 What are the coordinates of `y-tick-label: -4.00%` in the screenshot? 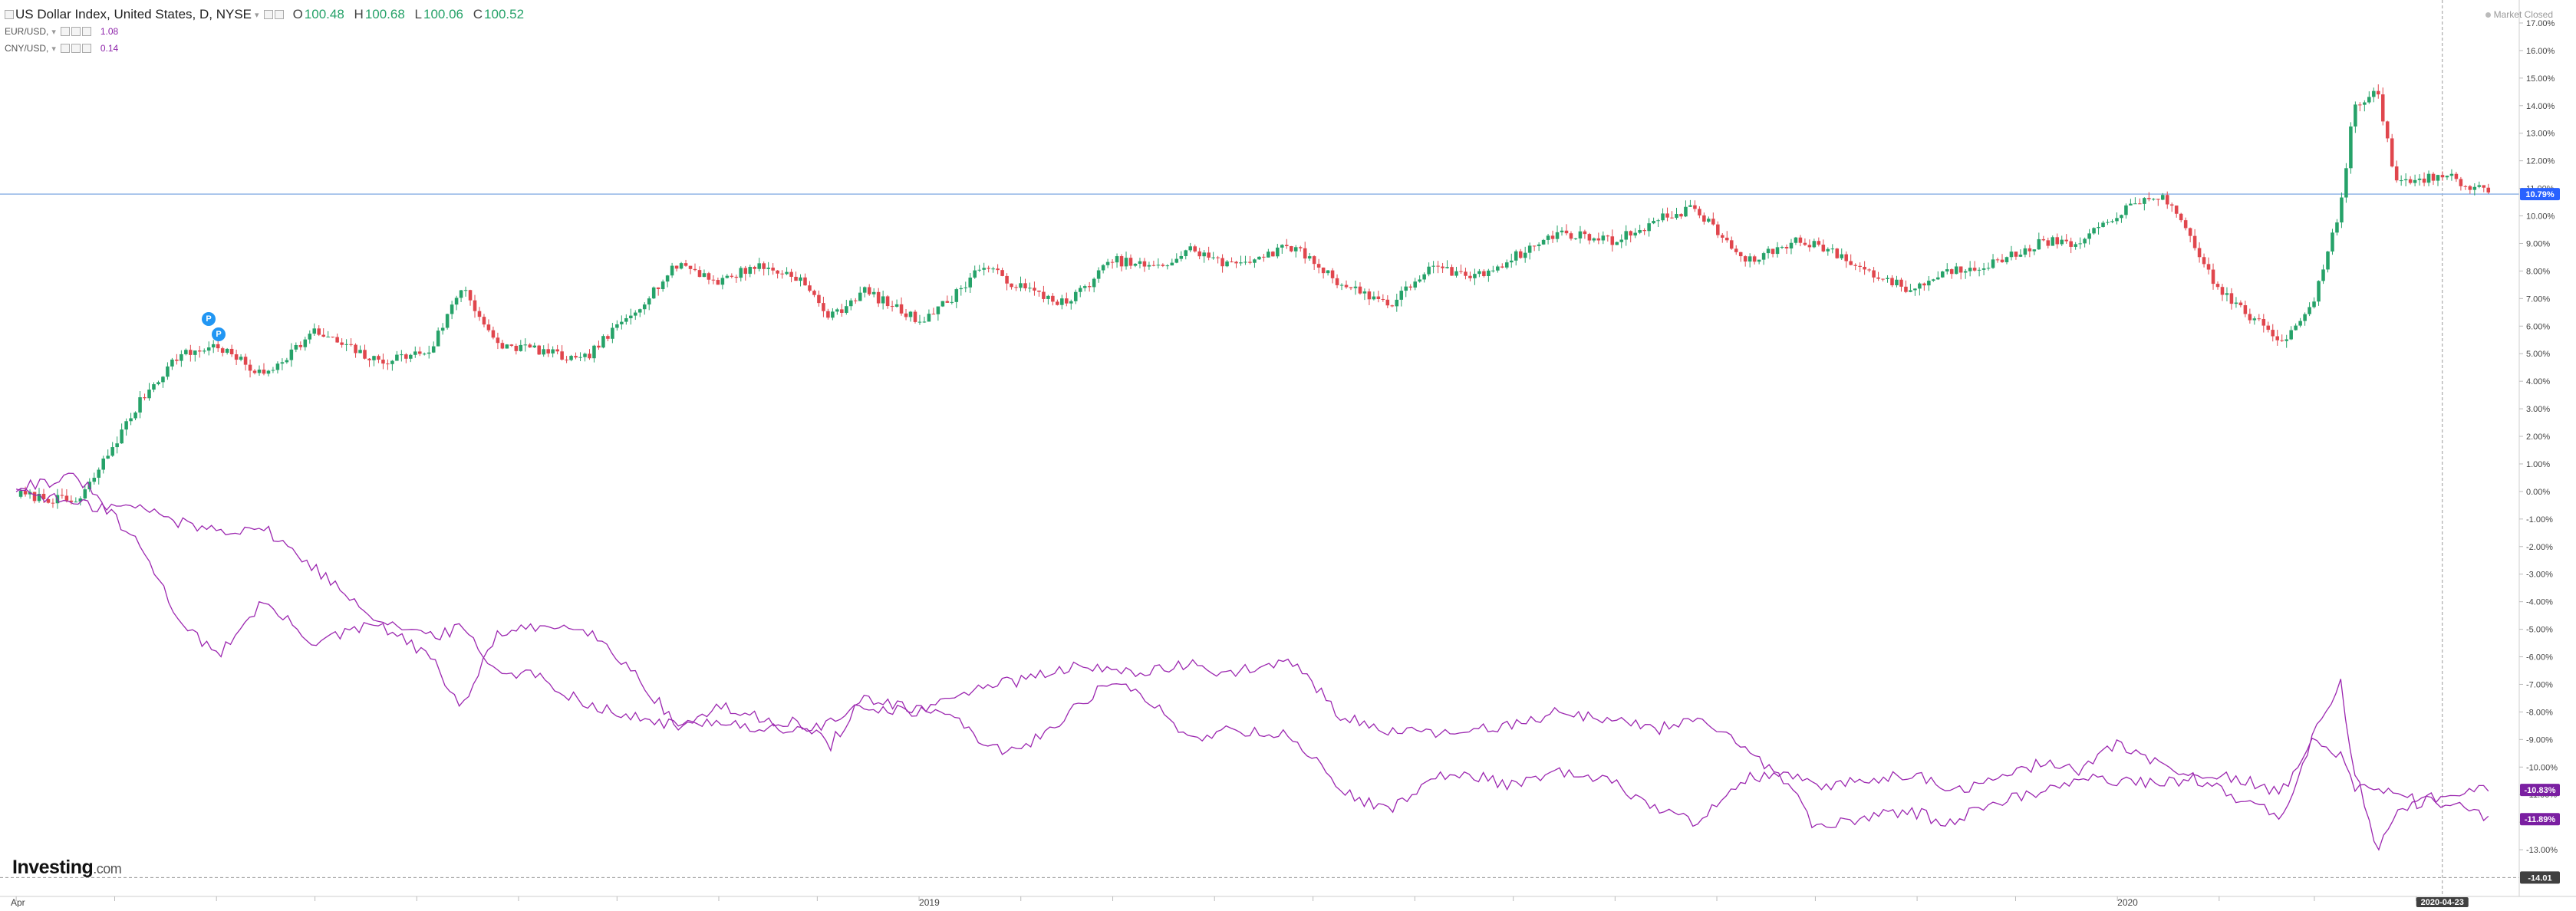 It's located at (2539, 602).